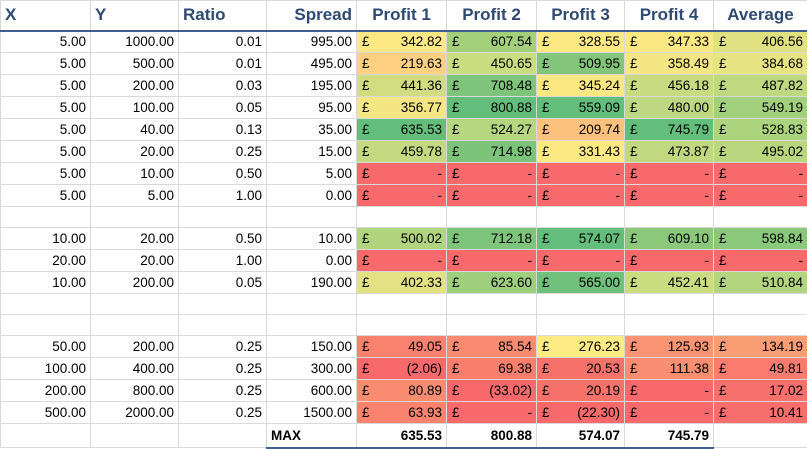 The width and height of the screenshot is (807, 449). Describe the element at coordinates (402, 42) in the screenshot. I see `cell-profit-1: £342.82` at that location.